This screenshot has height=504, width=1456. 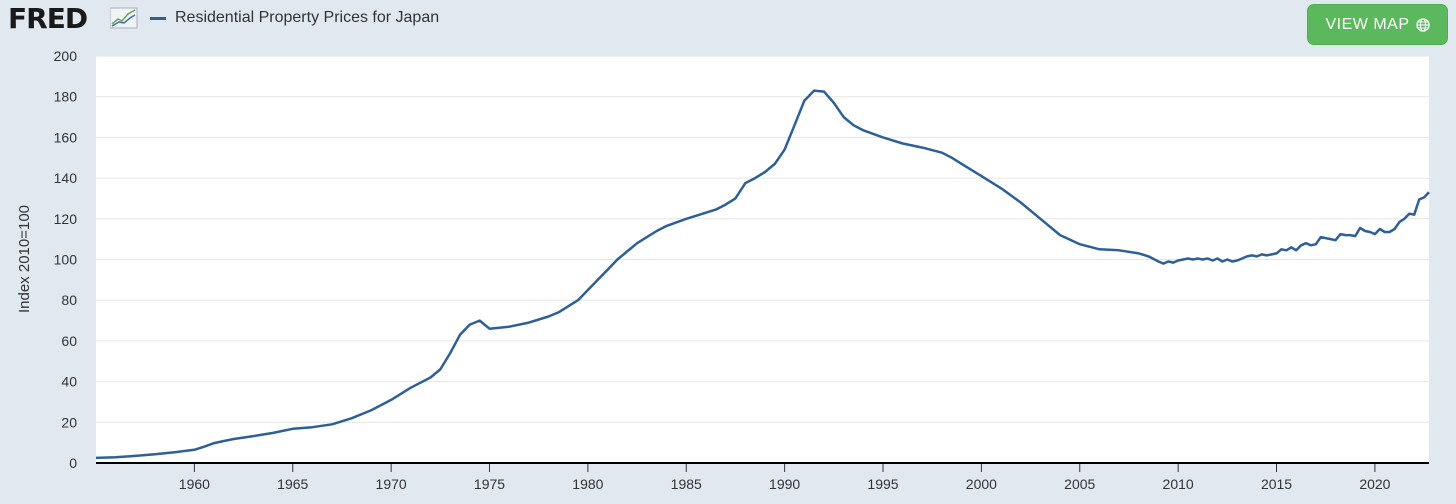 I want to click on x-tick-label: 2010, so click(x=1178, y=484).